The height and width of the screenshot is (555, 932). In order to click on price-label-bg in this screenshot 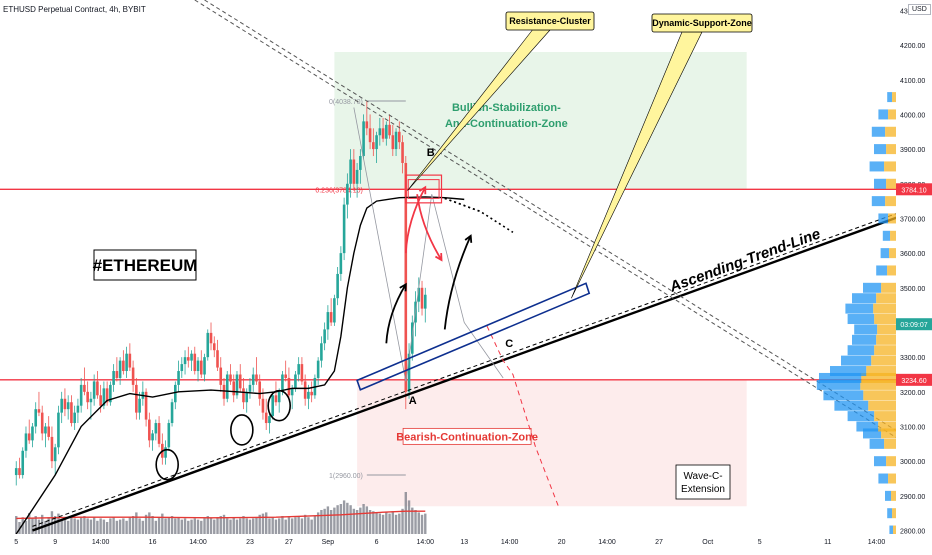, I will do `click(914, 379)`.